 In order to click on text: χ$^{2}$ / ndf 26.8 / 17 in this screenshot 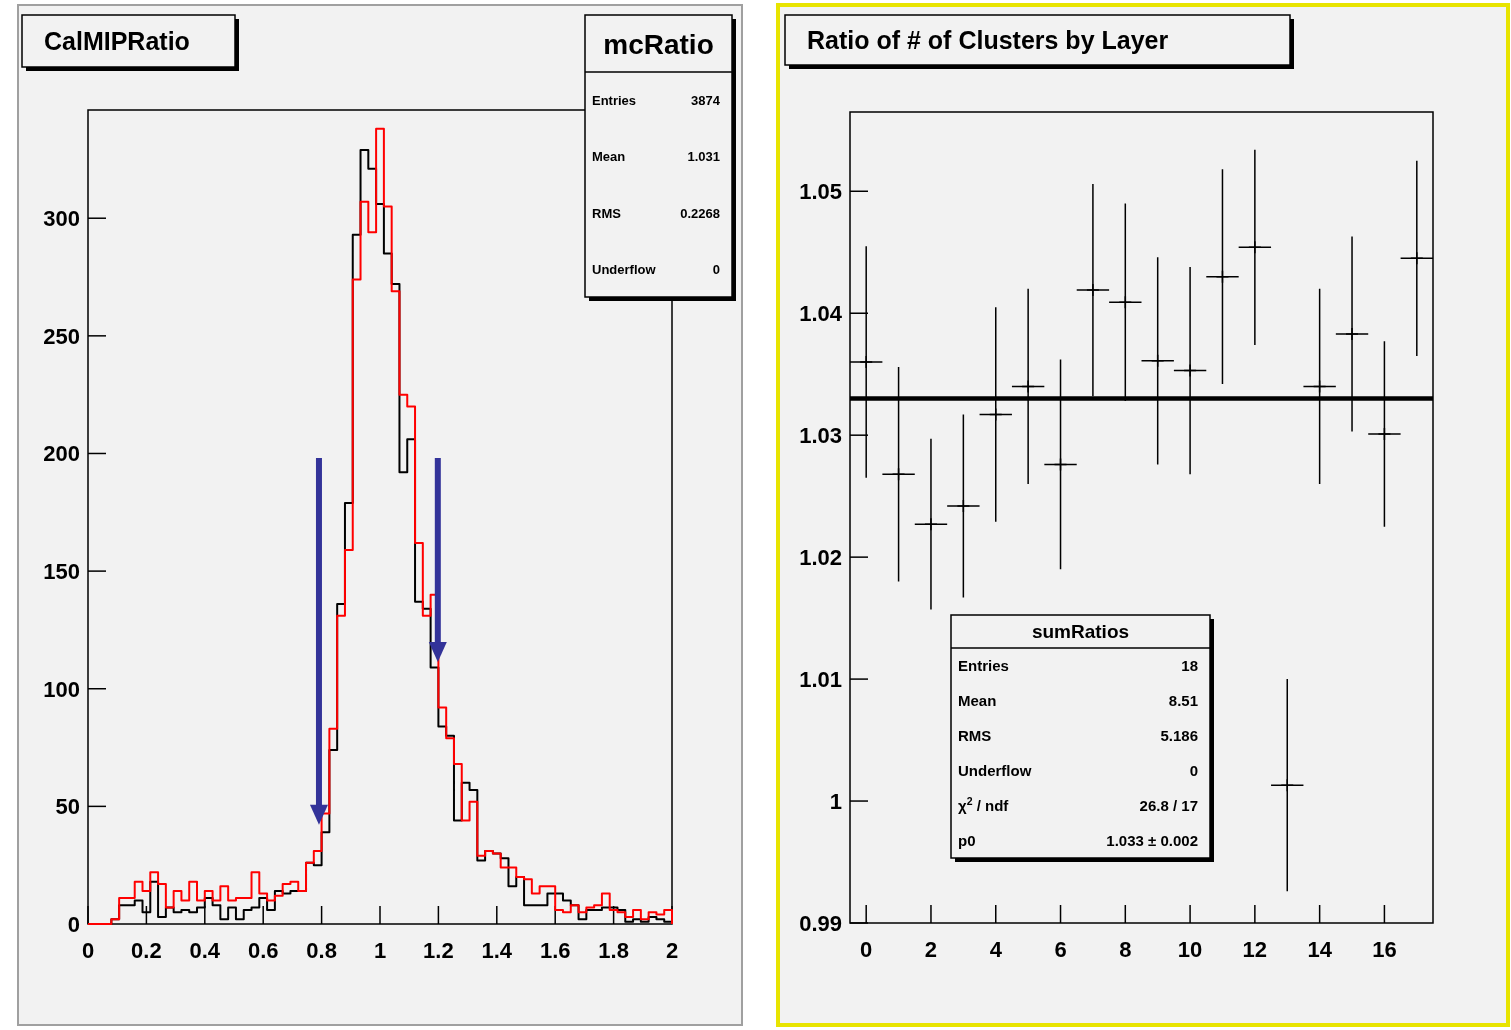, I will do `click(1078, 804)`.